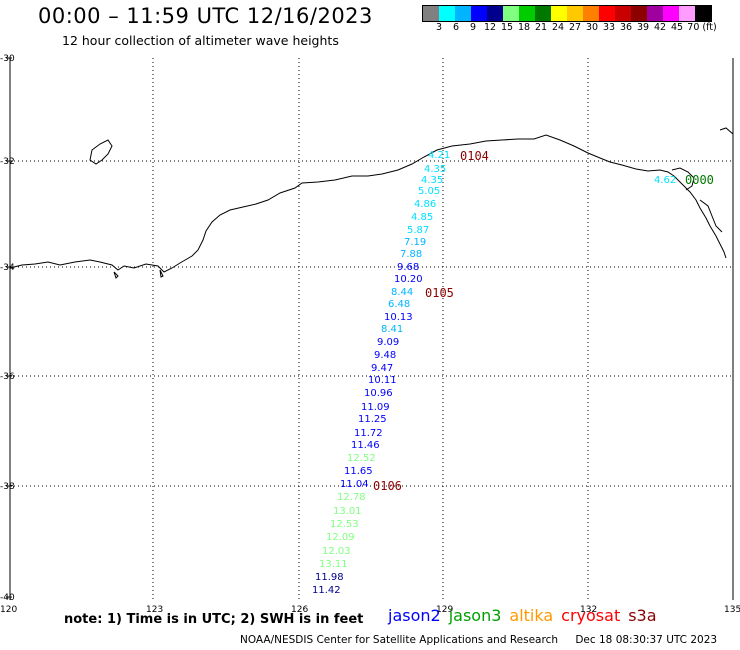 The height and width of the screenshot is (650, 740). What do you see at coordinates (336, 551) in the screenshot?
I see `wave-height-value: 12.03` at bounding box center [336, 551].